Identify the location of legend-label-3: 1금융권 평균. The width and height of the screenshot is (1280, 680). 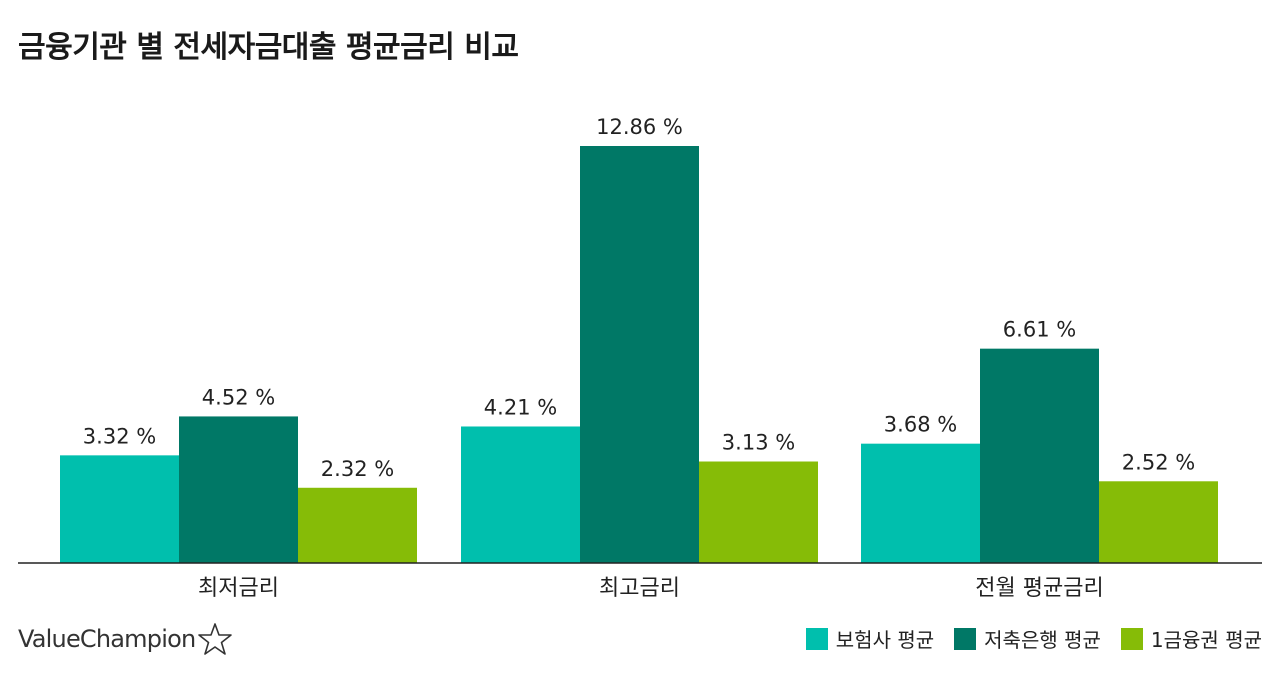
(1206, 640).